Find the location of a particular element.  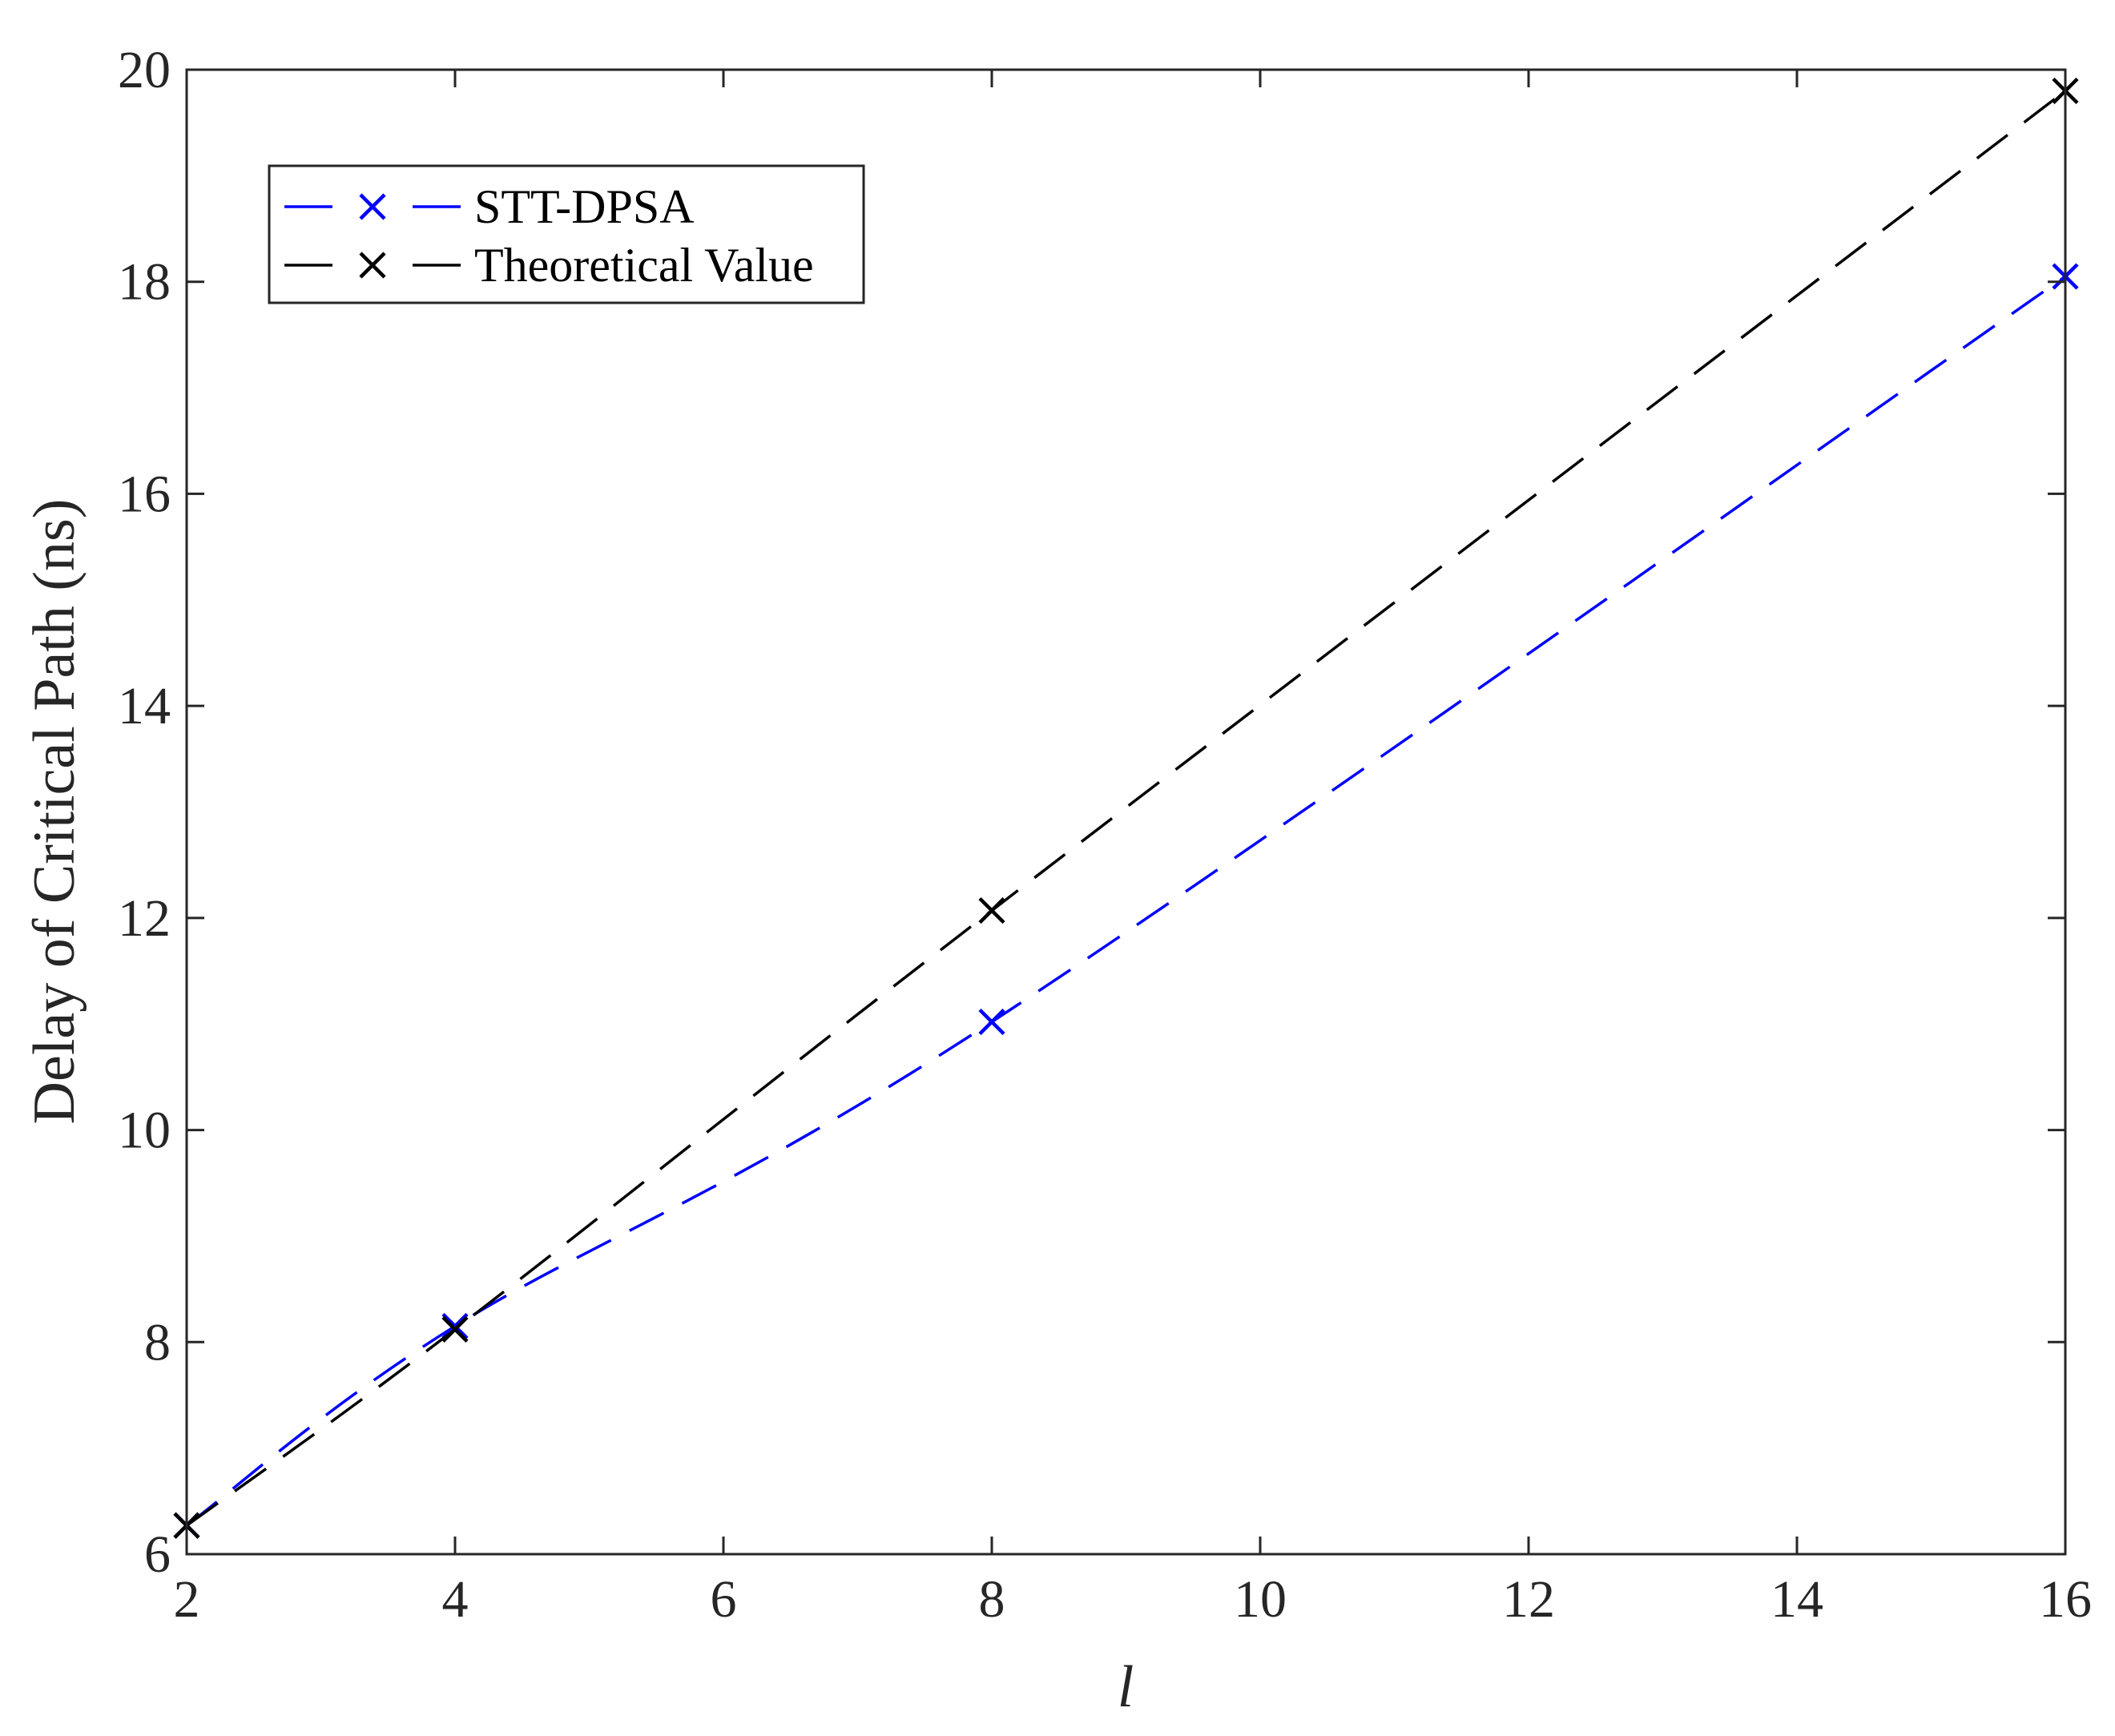

y-tick-label: 6 is located at coordinates (157, 1554).